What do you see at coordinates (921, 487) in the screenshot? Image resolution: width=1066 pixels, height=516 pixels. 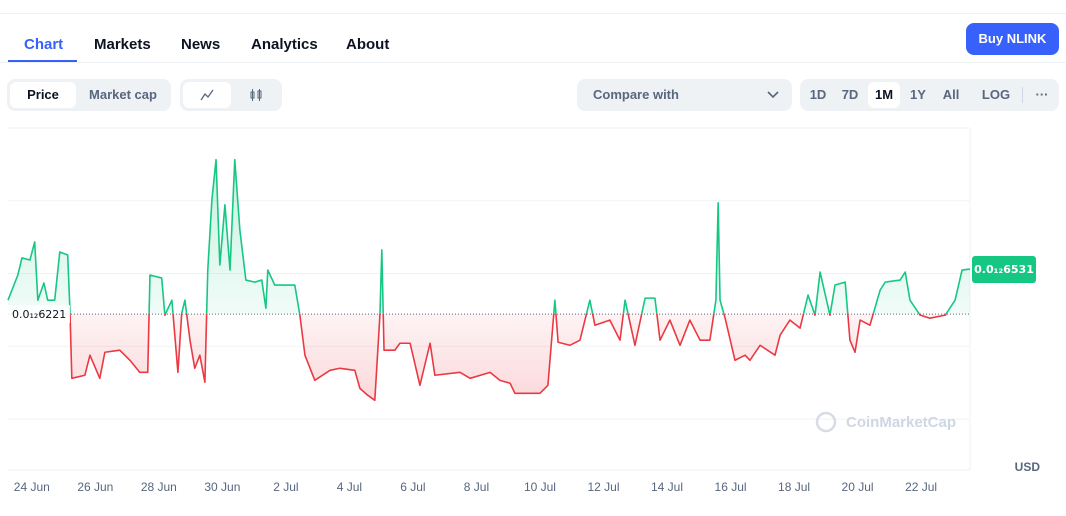 I see `x-tick-label: 22 Jul` at bounding box center [921, 487].